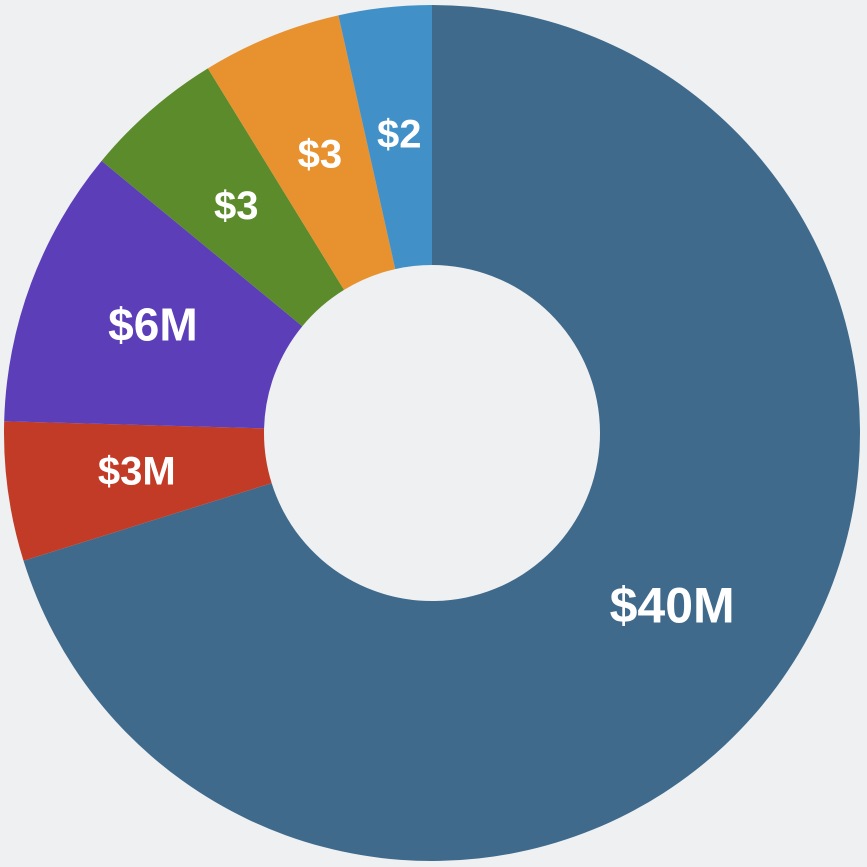 The height and width of the screenshot is (867, 867). I want to click on data-label: $3M, so click(137, 471).